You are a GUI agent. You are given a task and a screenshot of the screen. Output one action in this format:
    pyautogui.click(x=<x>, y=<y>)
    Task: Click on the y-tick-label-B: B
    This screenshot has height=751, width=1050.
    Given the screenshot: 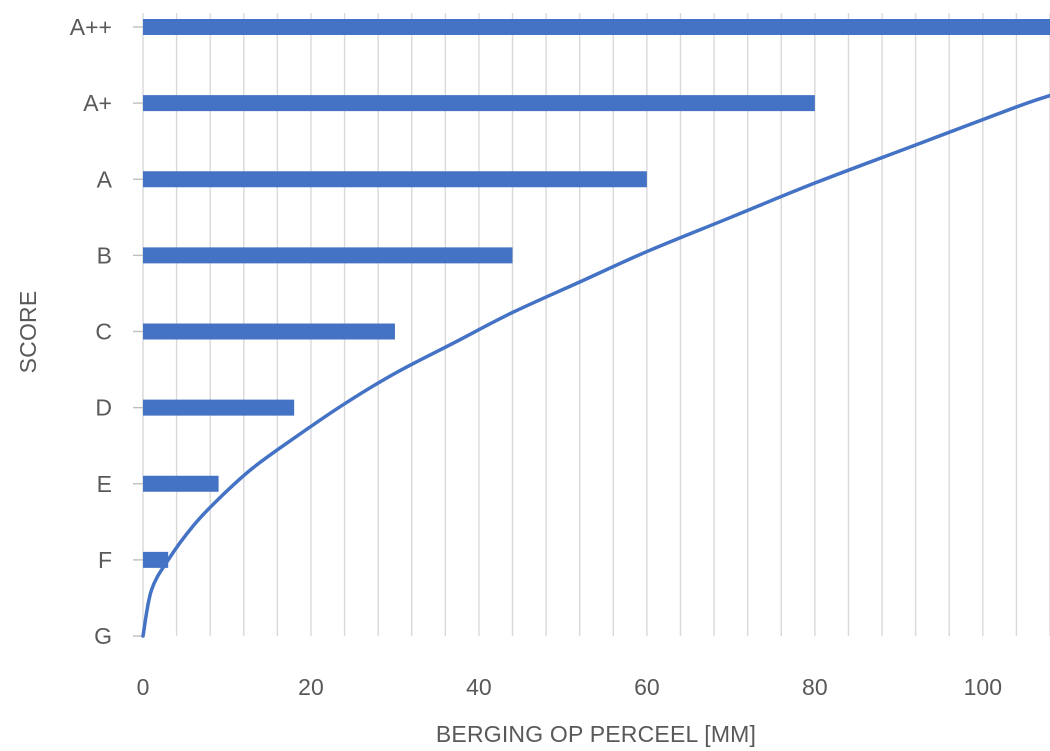 What is the action you would take?
    pyautogui.click(x=104, y=255)
    